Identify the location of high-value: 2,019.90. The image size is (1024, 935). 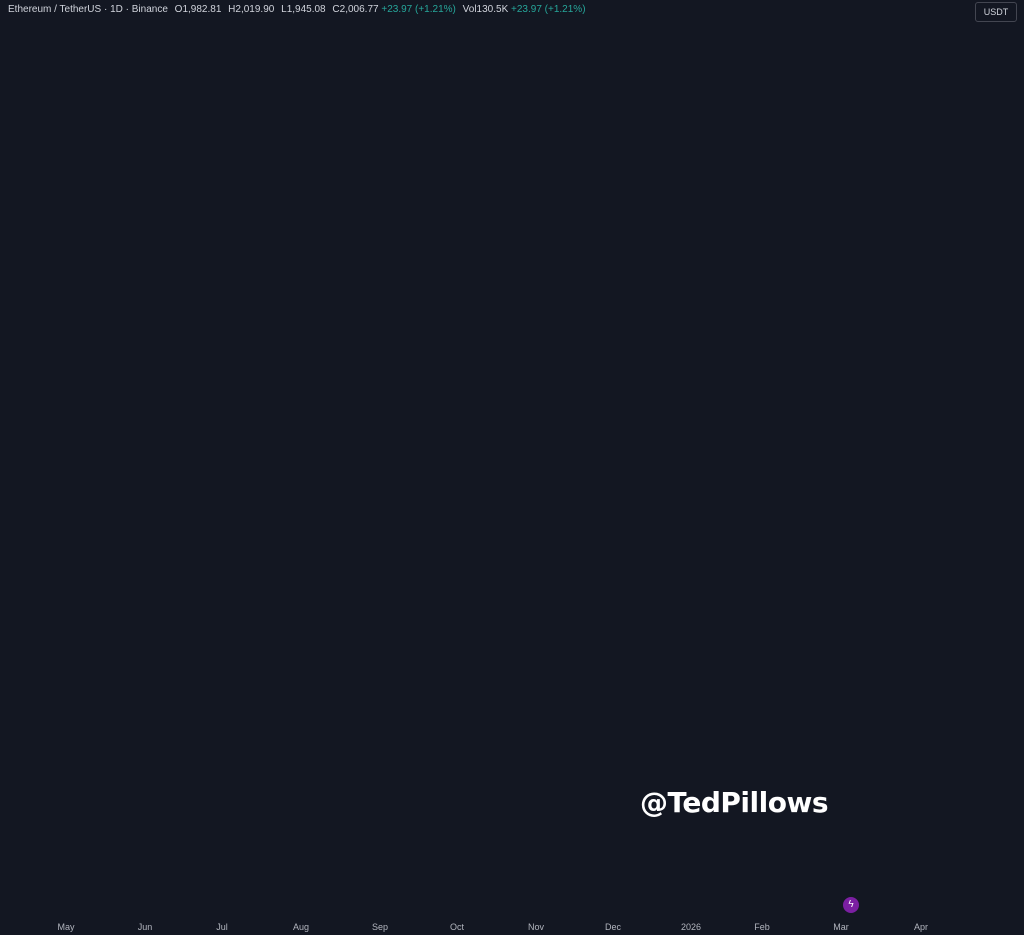
(255, 9).